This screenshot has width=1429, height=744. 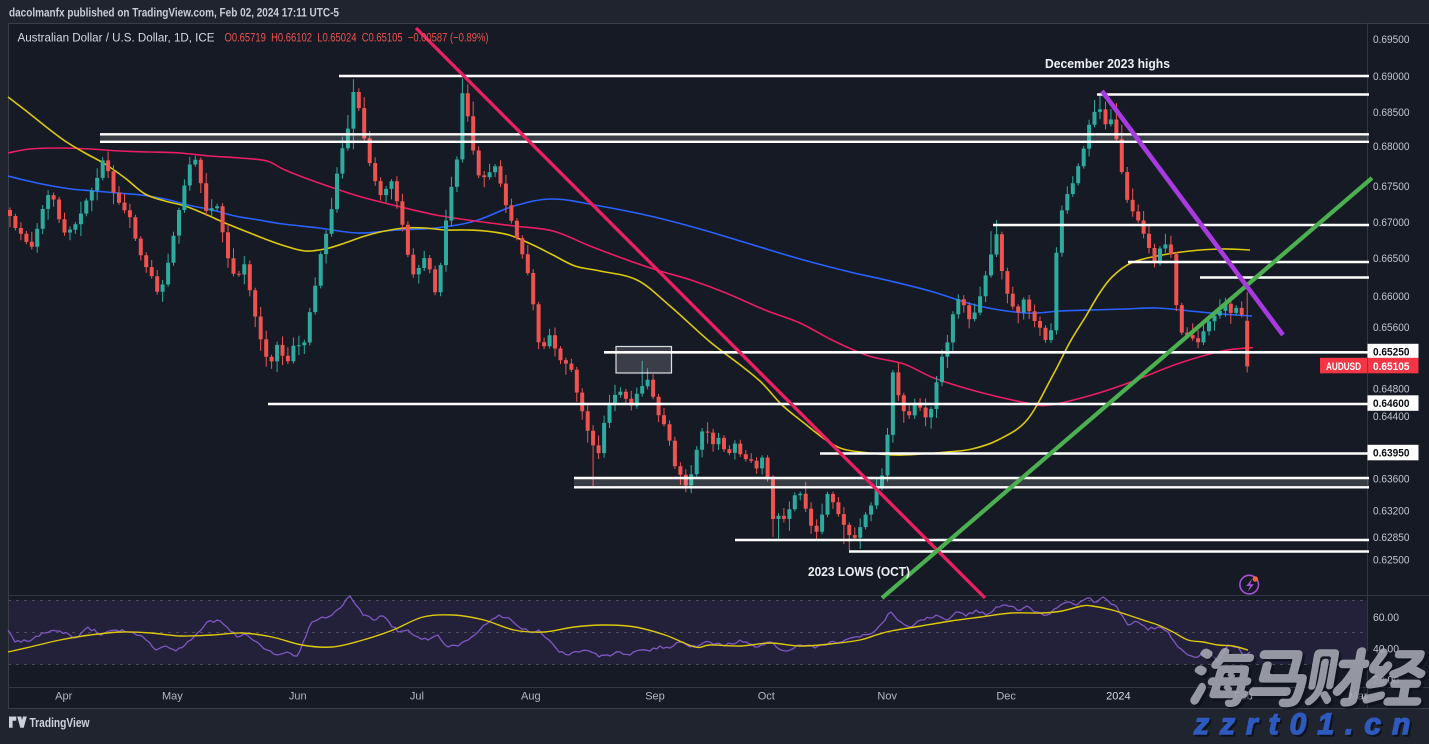 What do you see at coordinates (1391, 223) in the screenshot?
I see `svg-text: 0.67000` at bounding box center [1391, 223].